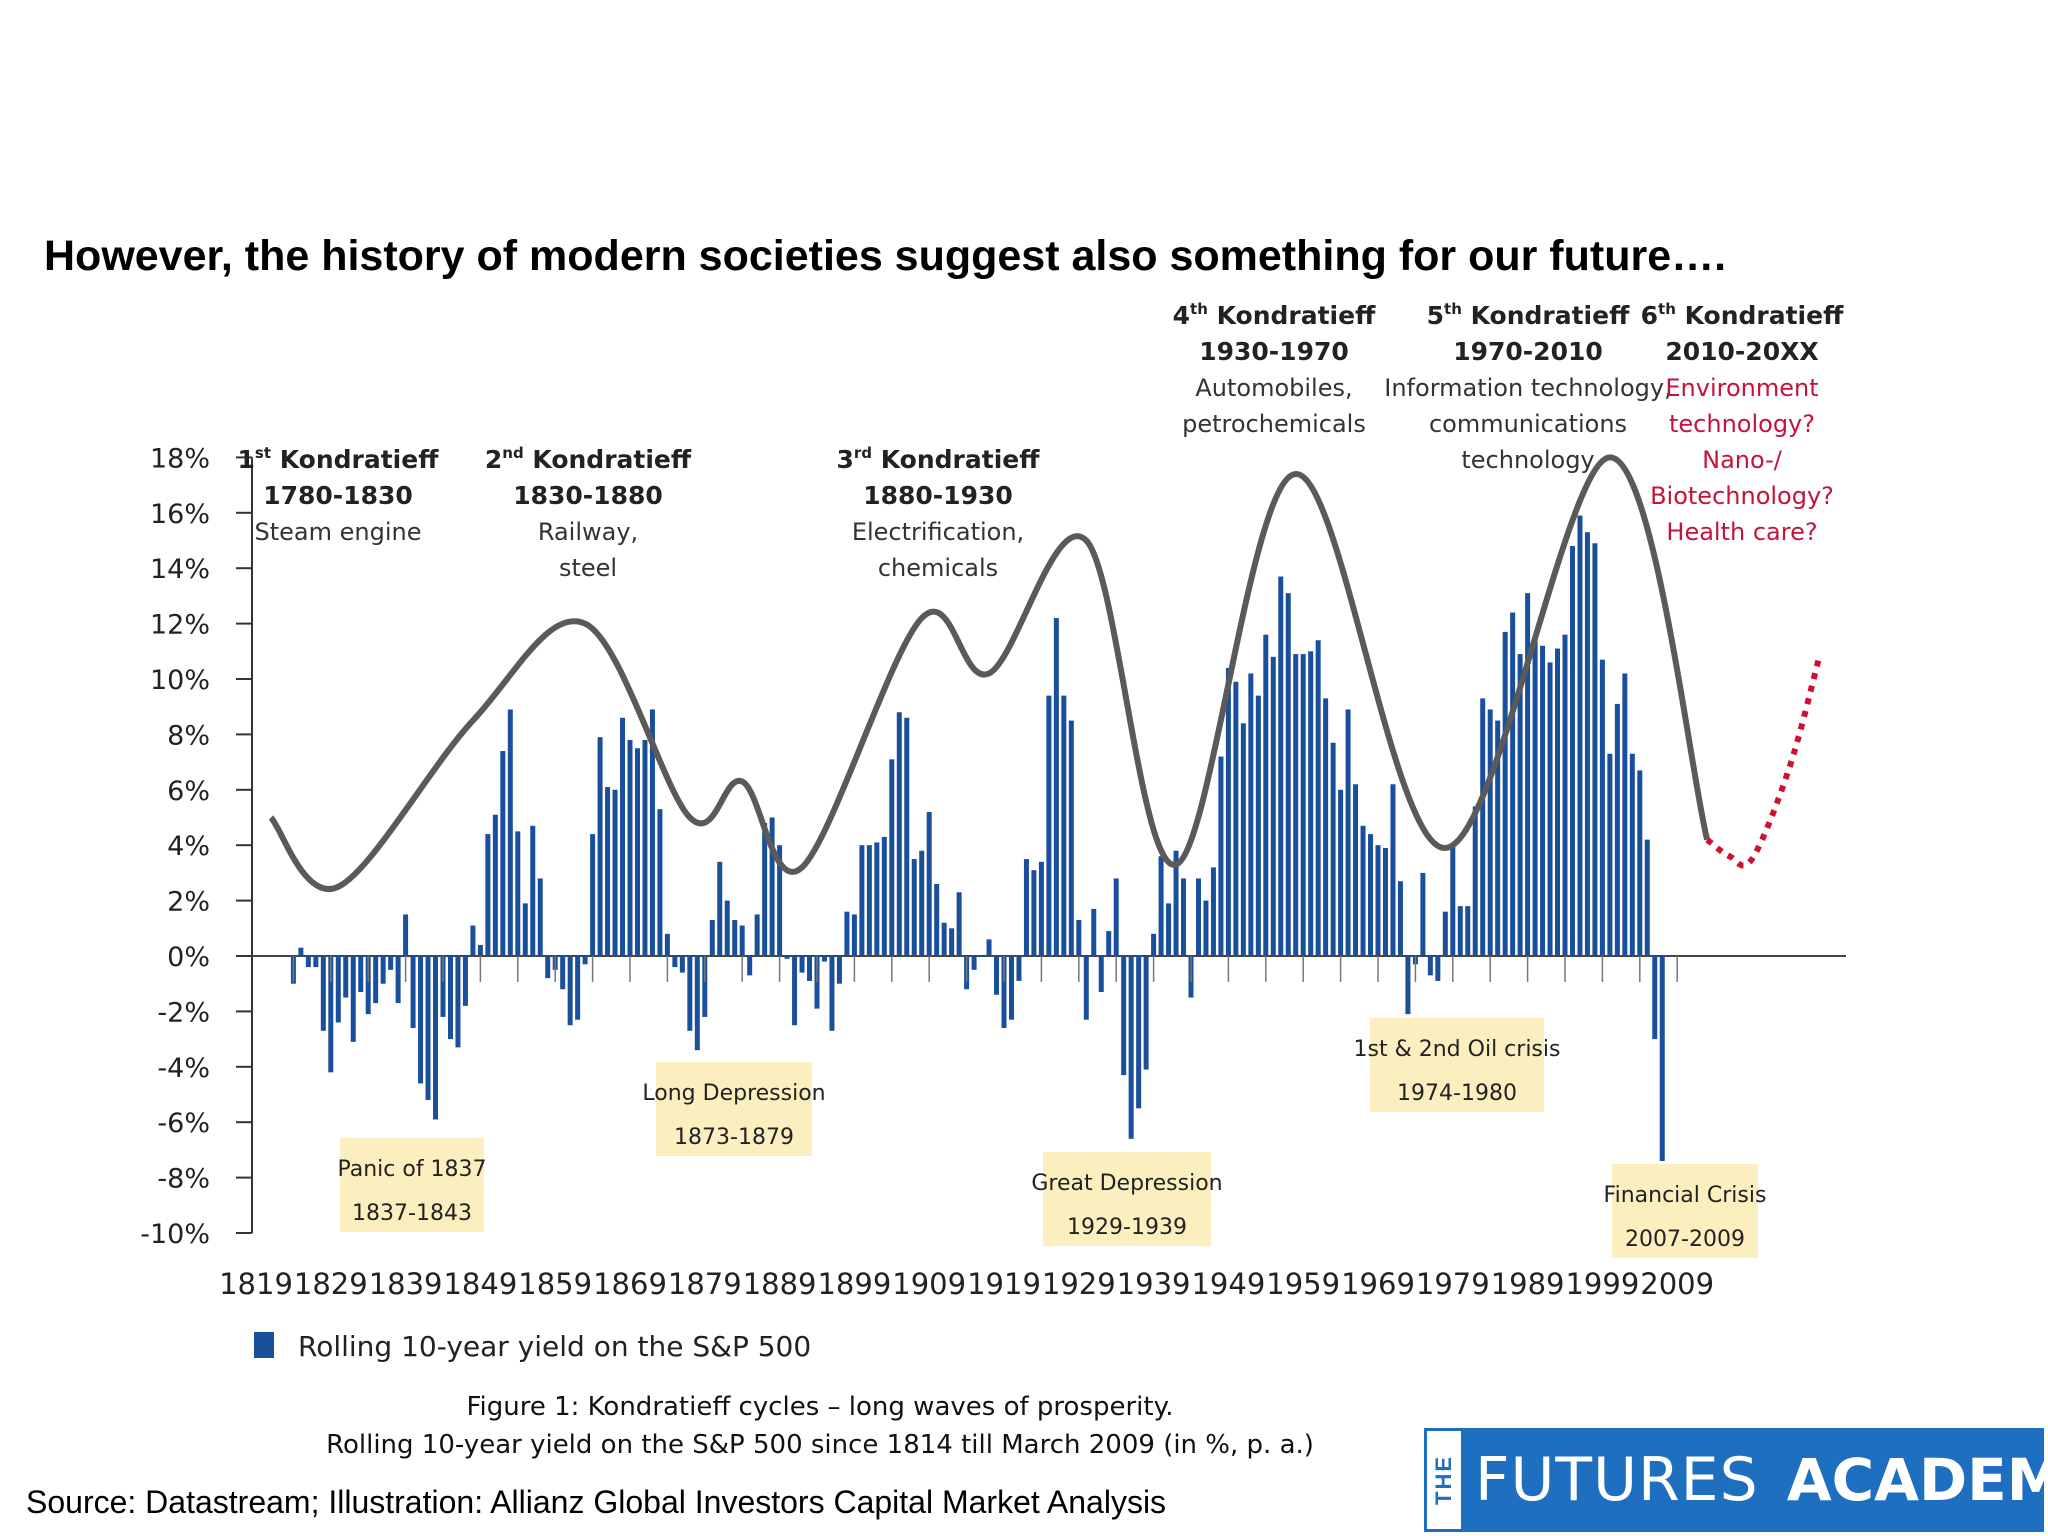 The image size is (2048, 1536). Describe the element at coordinates (331, 1284) in the screenshot. I see `x-tick-label: 1829` at that location.